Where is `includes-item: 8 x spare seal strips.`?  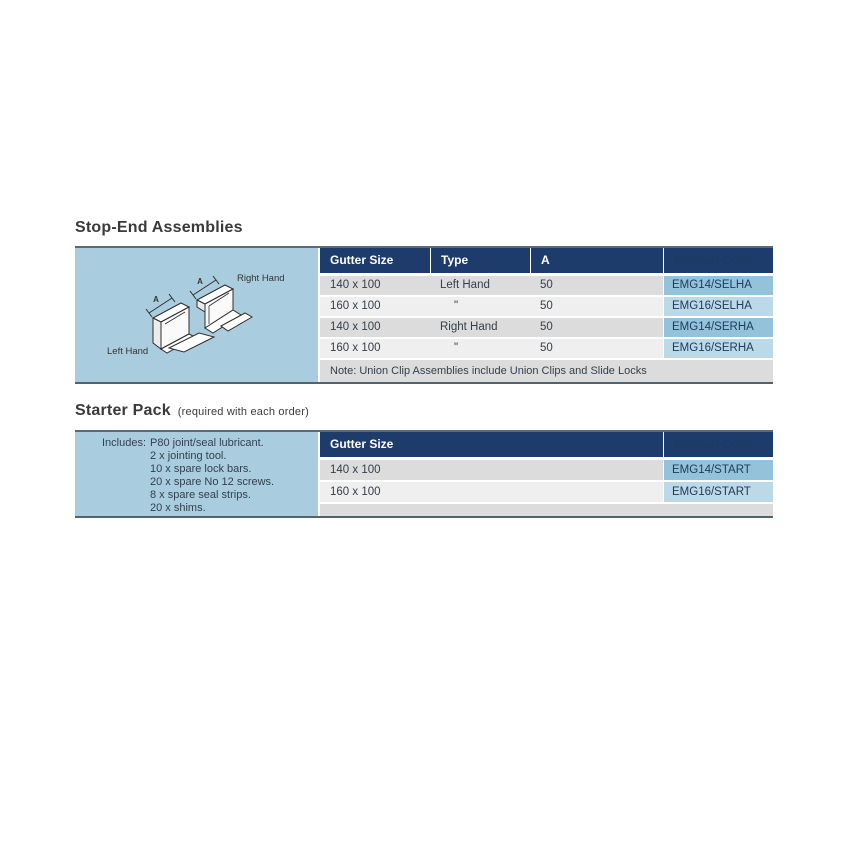 includes-item: 8 x spare seal strips. is located at coordinates (200, 495).